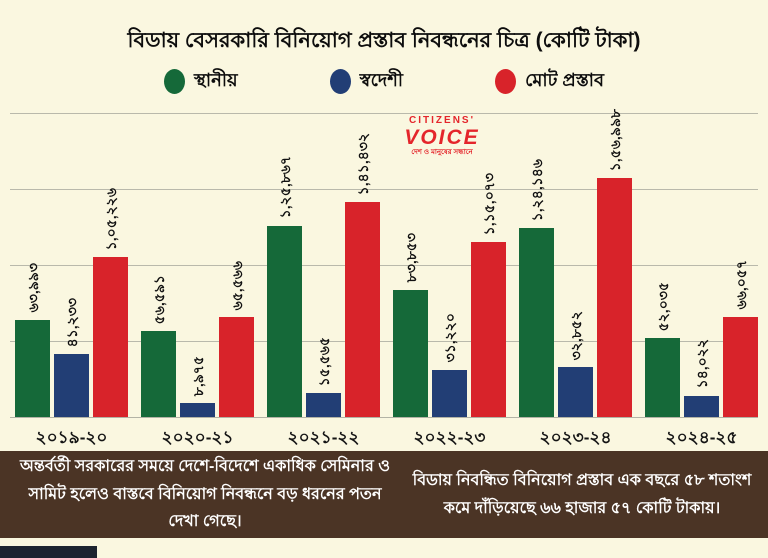 The width and height of the screenshot is (768, 558). Describe the element at coordinates (662, 349) in the screenshot. I see `bar-series0-5: ৫২,০৩৫` at that location.